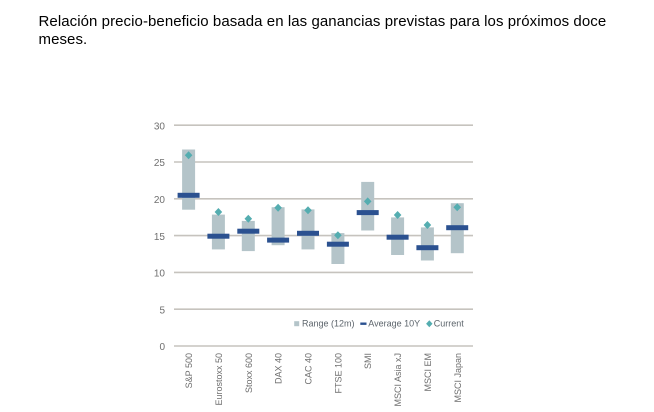  I want to click on svg-text: CAC 40, so click(309, 369).